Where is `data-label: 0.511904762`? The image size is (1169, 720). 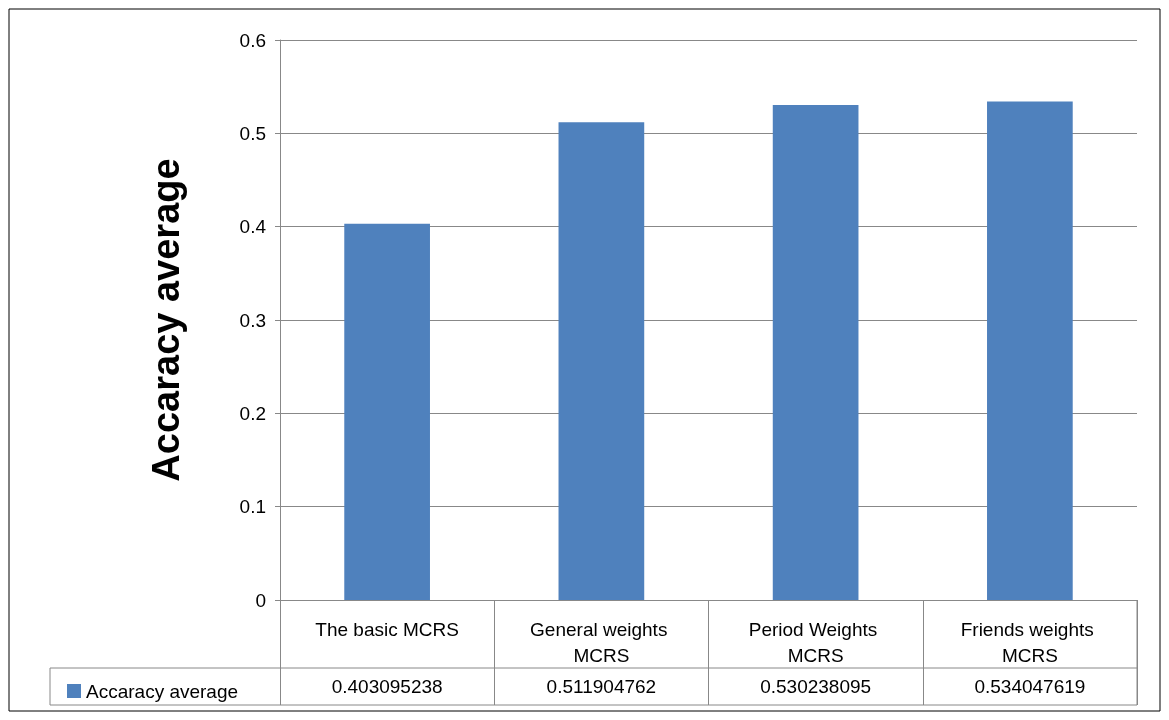
data-label: 0.511904762 is located at coordinates (601, 686).